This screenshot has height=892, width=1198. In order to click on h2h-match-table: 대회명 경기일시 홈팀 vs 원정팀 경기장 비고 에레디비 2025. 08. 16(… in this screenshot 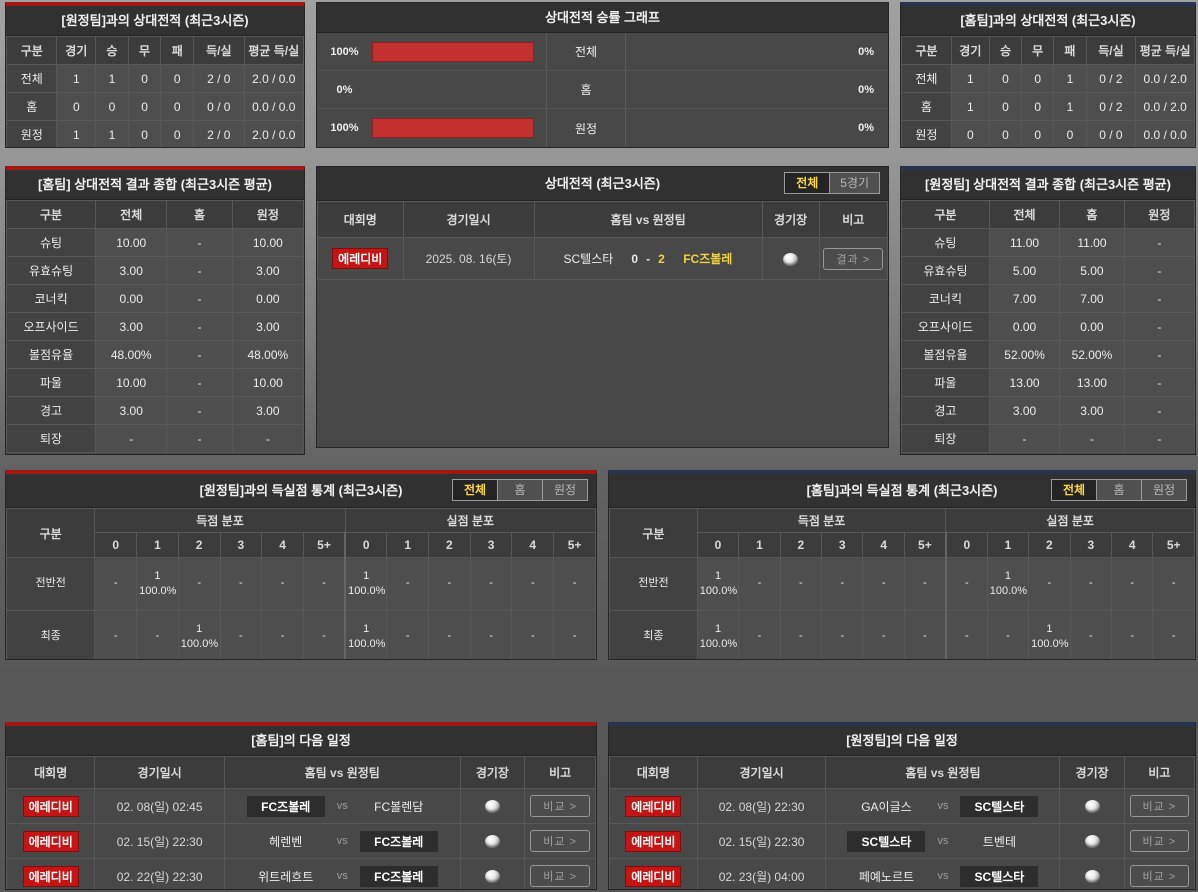, I will do `click(602, 240)`.